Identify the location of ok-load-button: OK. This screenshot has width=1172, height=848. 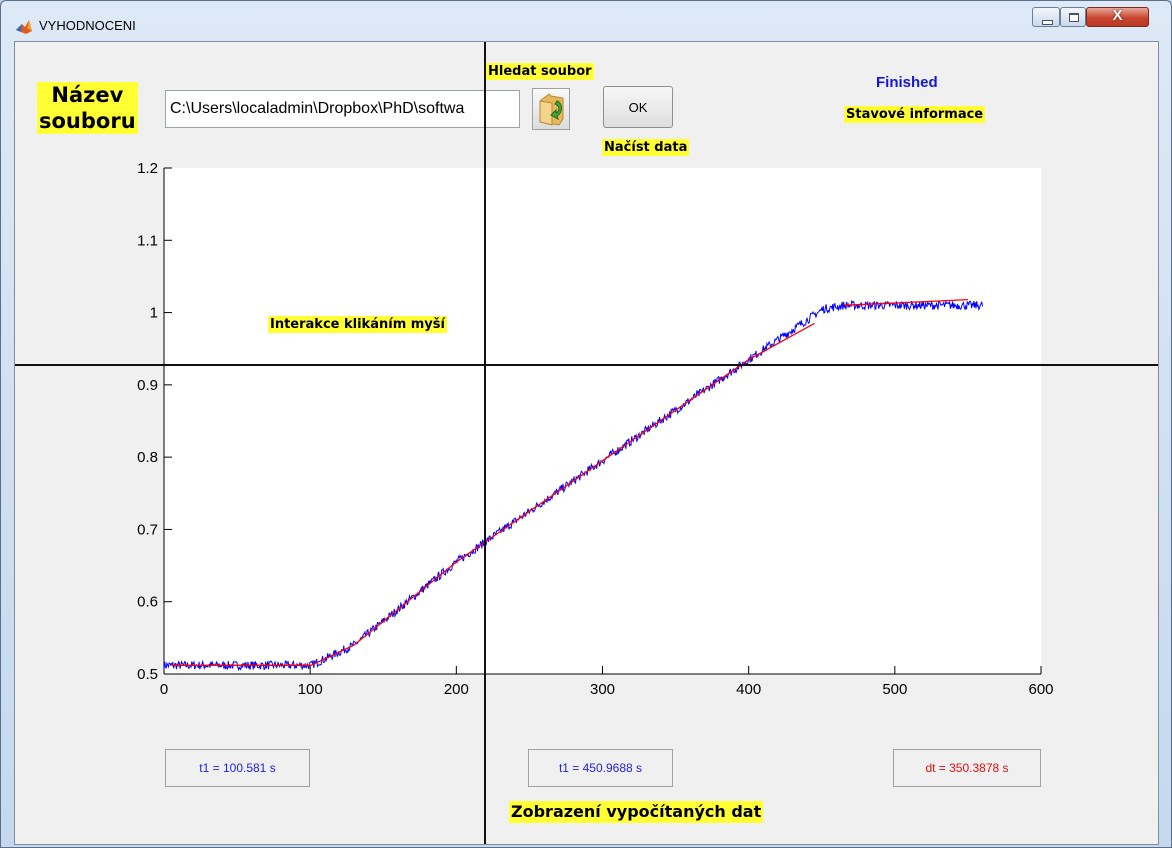
(638, 107).